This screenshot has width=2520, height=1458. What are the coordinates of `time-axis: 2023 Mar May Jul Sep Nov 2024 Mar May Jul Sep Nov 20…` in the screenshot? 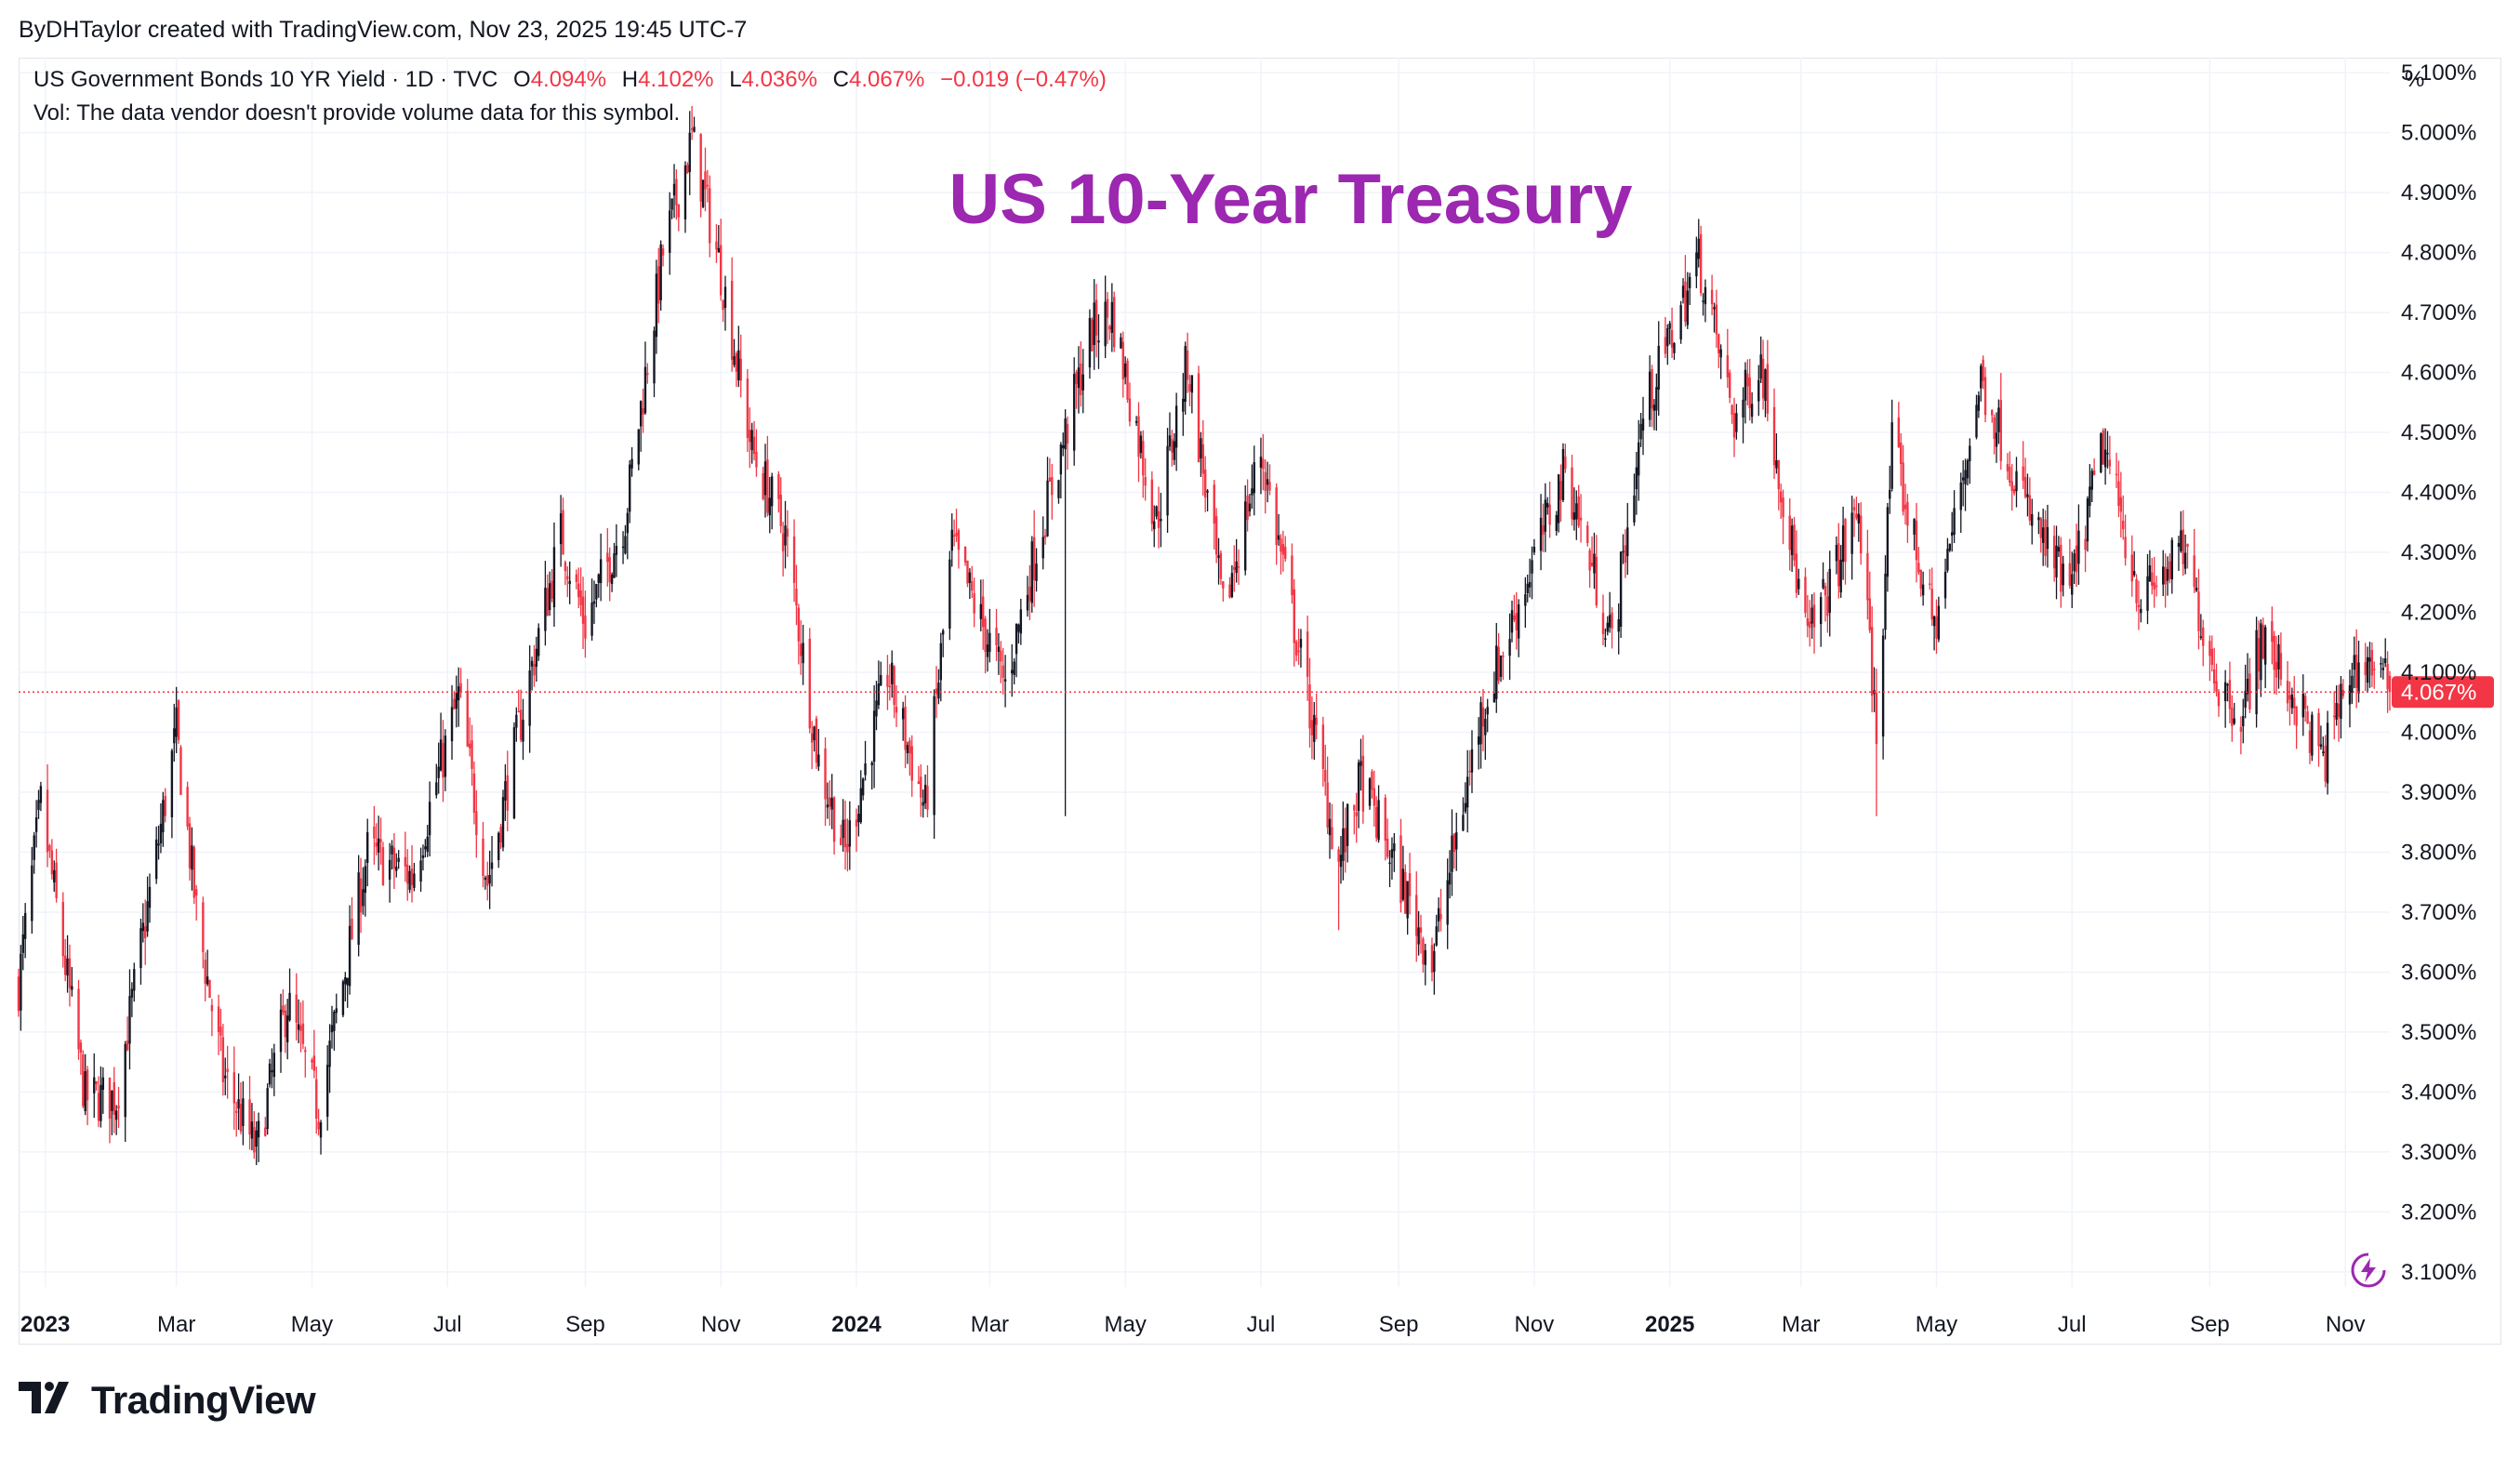 It's located at (1193, 1325).